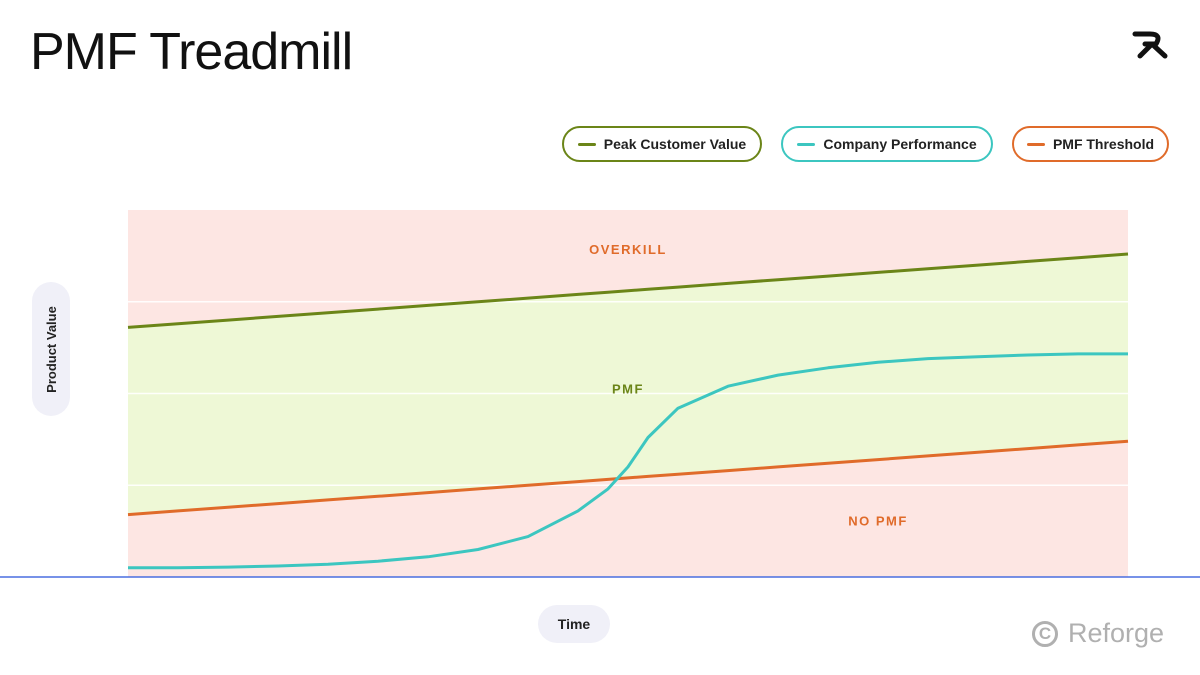  I want to click on legend-item-pmf-threshold: PMF Threshold, so click(1090, 144).